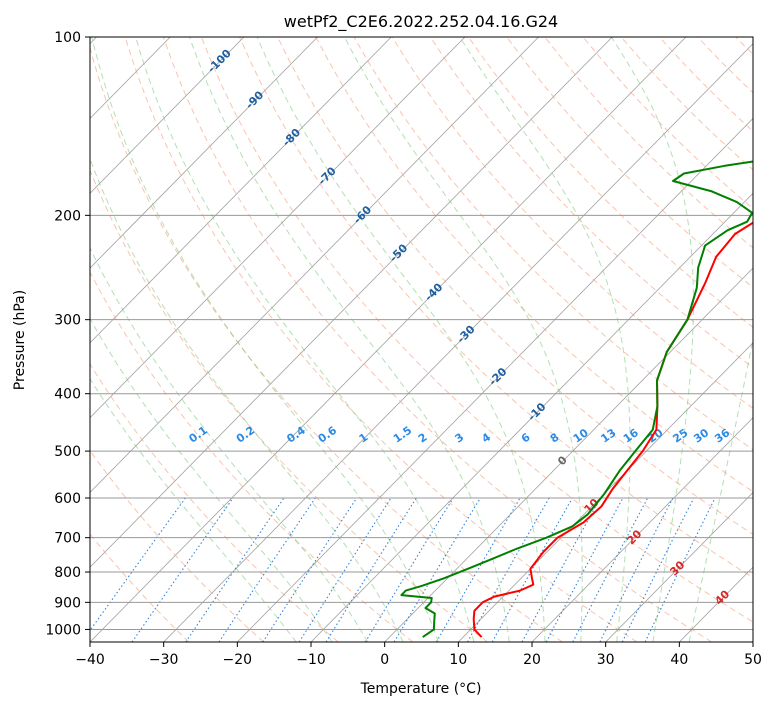 Image resolution: width=775 pixels, height=708 pixels. I want to click on dry-adiabat-label: -60, so click(362, 214).